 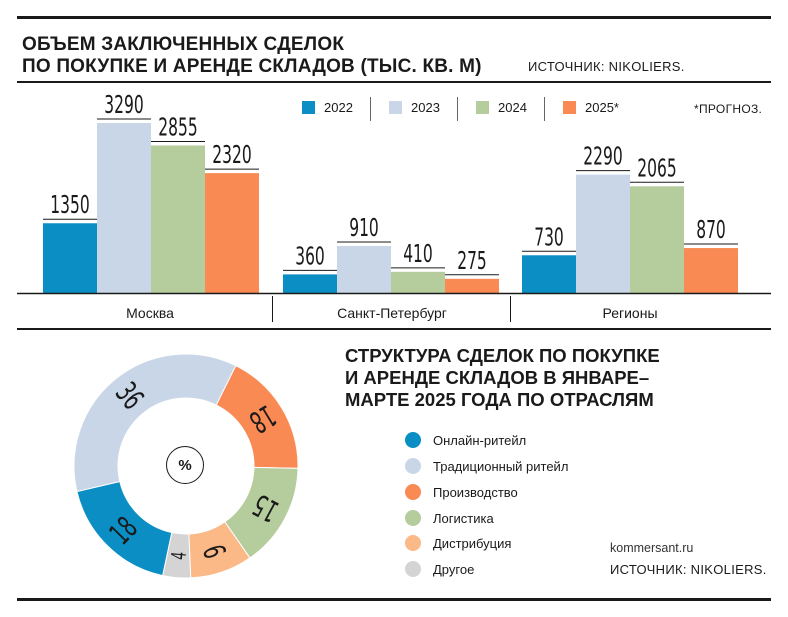 I want to click on legend-label-2022: 2022, so click(x=338, y=107).